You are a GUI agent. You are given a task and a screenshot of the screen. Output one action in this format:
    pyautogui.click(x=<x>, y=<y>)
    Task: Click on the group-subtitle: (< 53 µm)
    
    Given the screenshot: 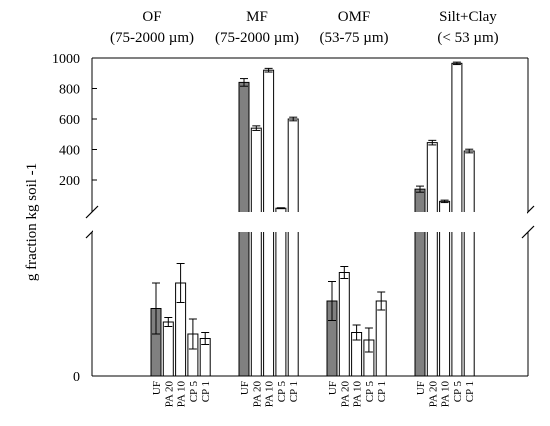 What is the action you would take?
    pyautogui.click(x=467, y=38)
    